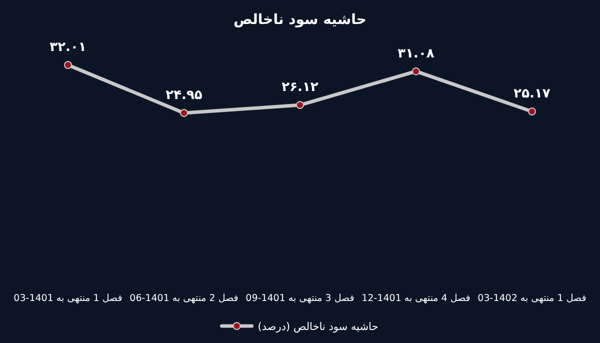 This screenshot has height=343, width=600. Describe the element at coordinates (300, 20) in the screenshot. I see `chart-title: حاشیه سود ناخالص` at that location.